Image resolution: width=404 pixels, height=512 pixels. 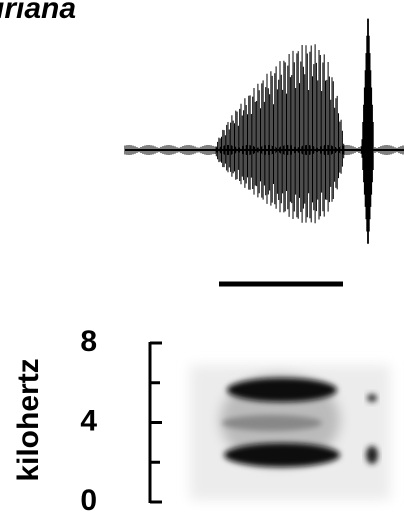 I want to click on y-tick-label: 8, so click(x=88, y=341).